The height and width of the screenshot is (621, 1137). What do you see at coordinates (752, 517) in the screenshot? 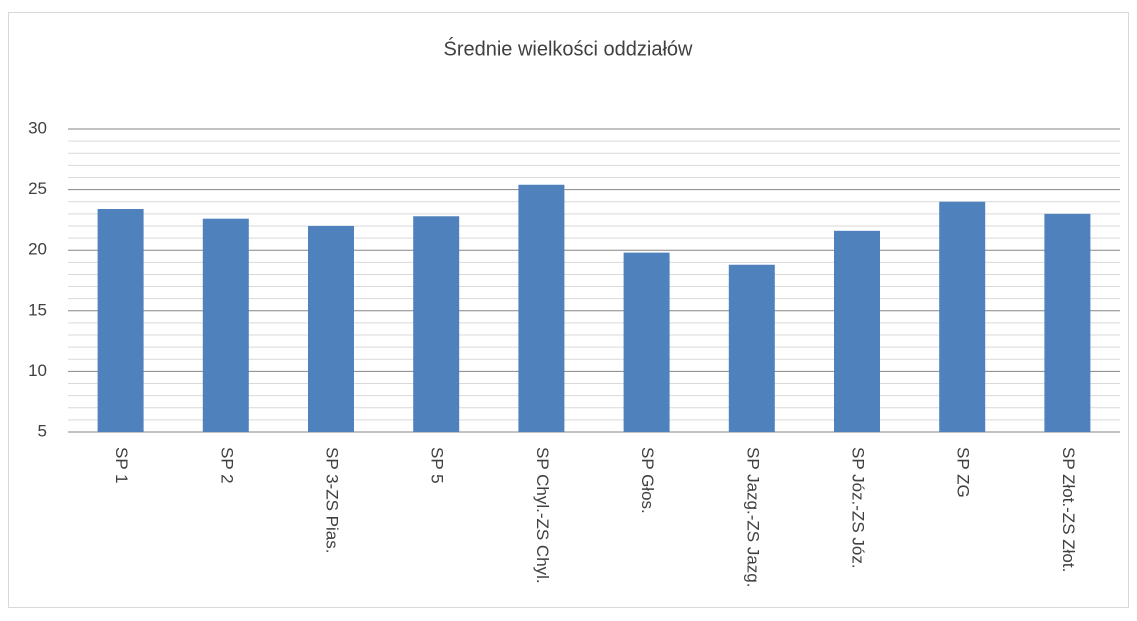
I see `x-tick-label: SP Jazg.-ZS Jazg.` at bounding box center [752, 517].